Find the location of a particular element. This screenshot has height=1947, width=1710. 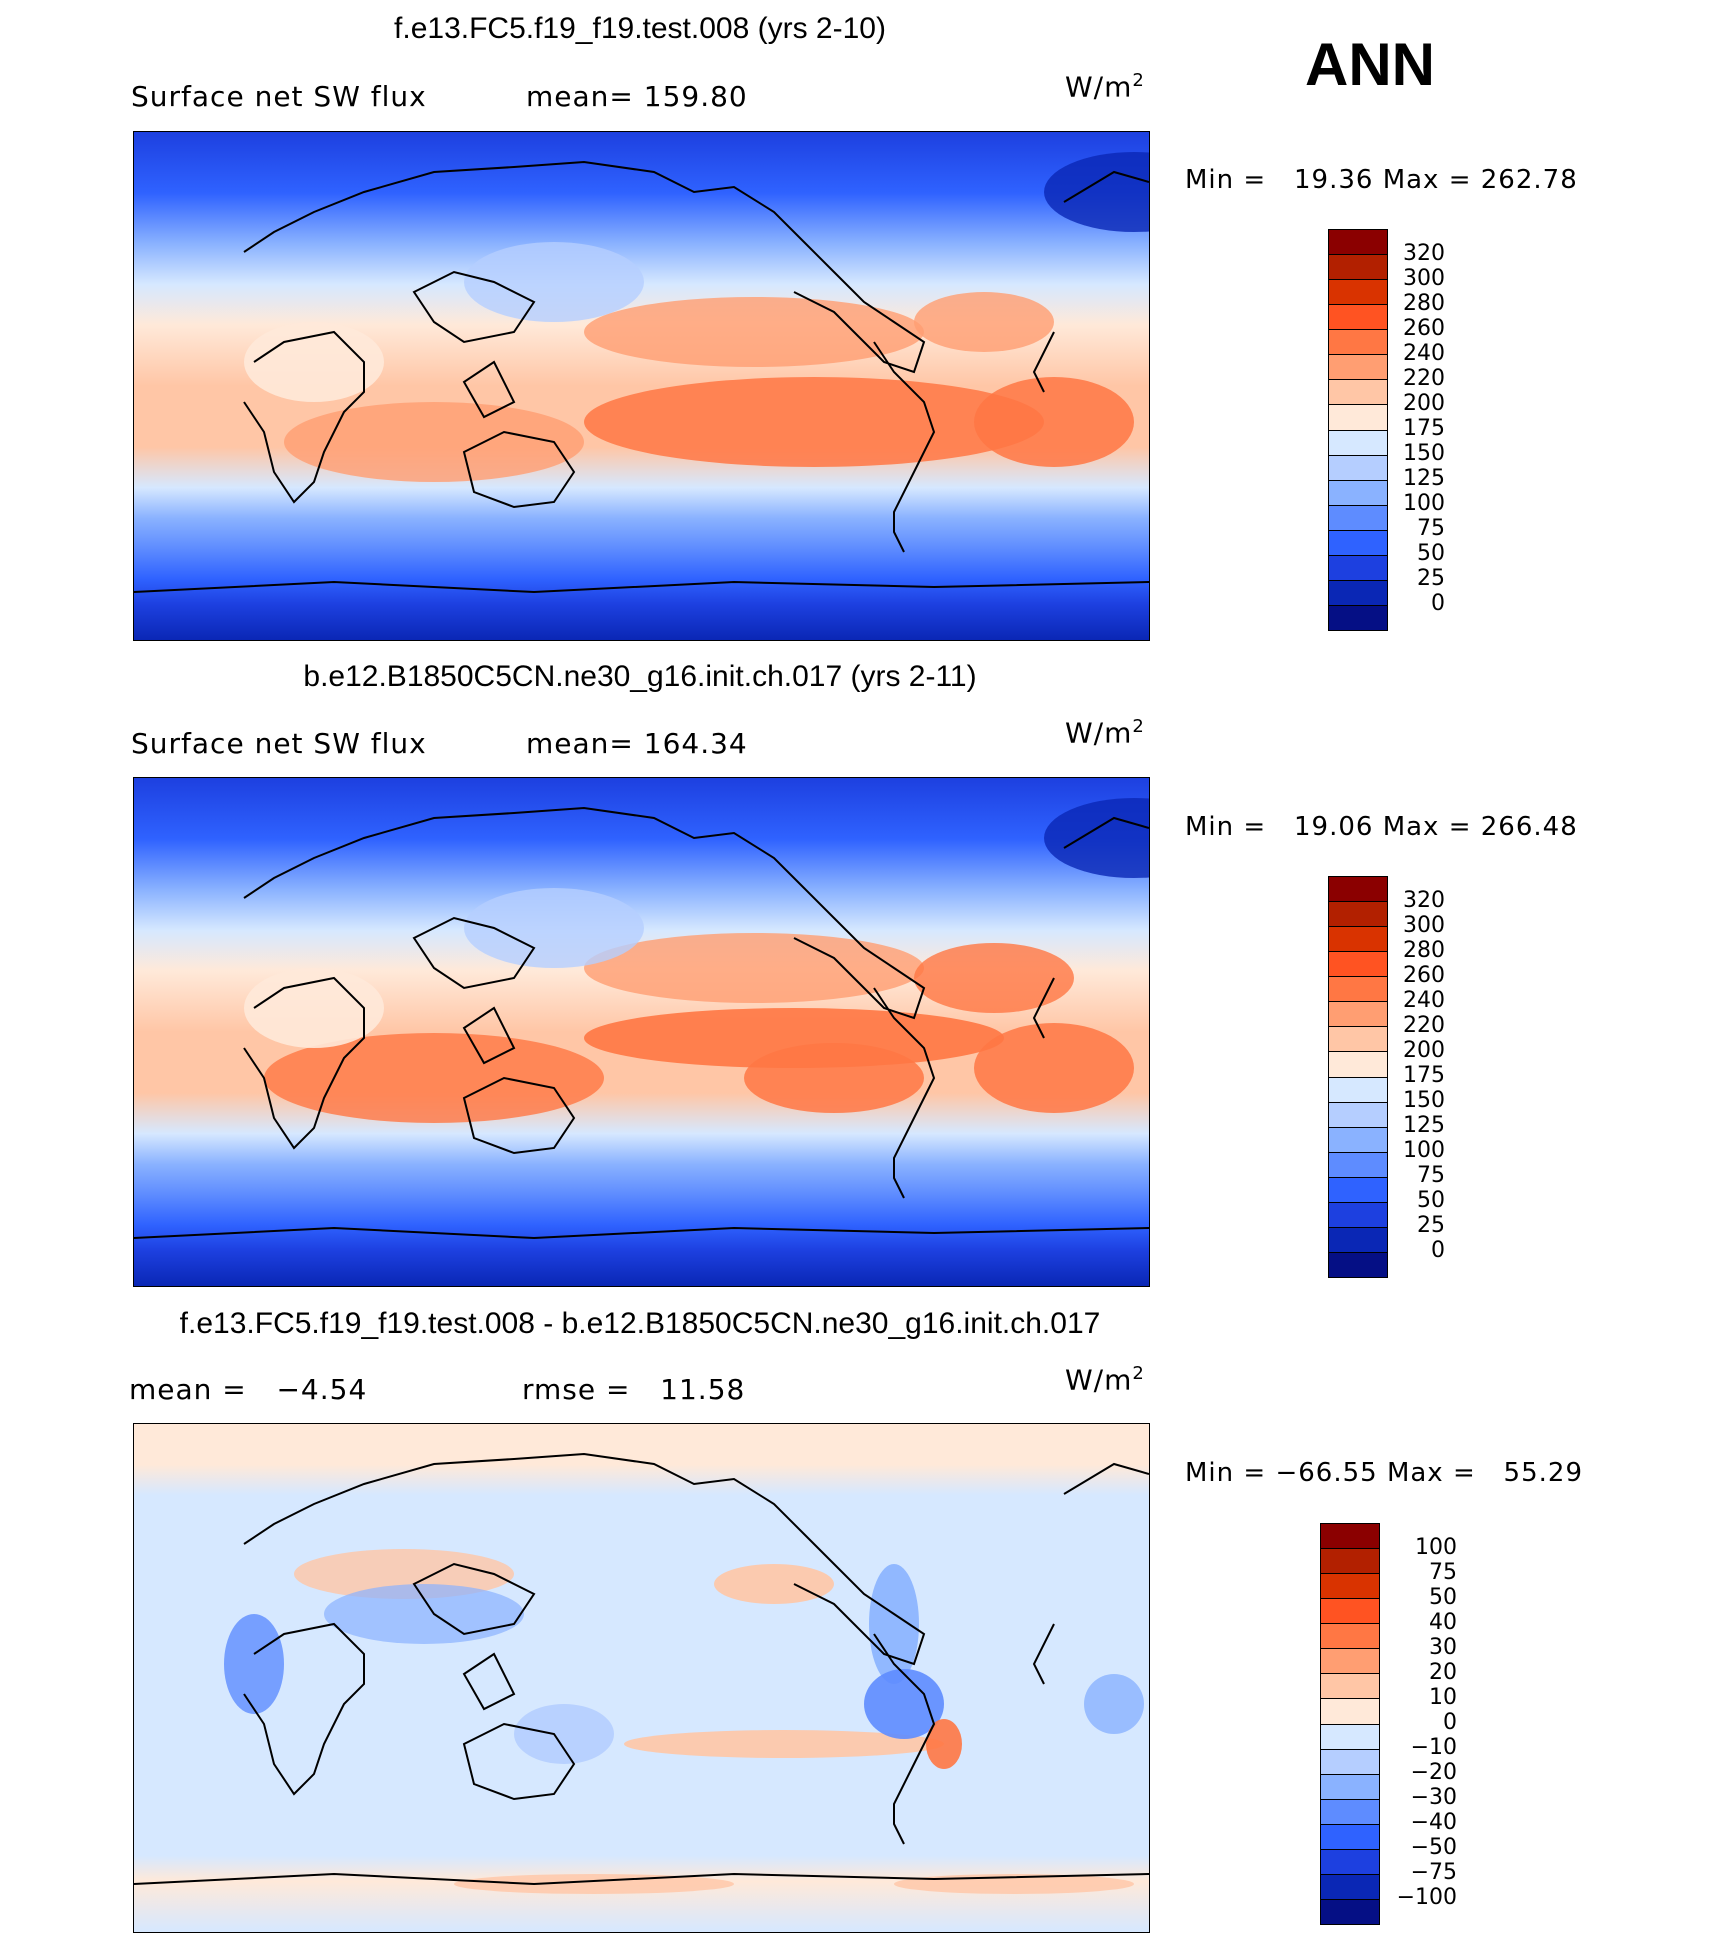

panel-2-units: W/m2 is located at coordinates (1105, 733).